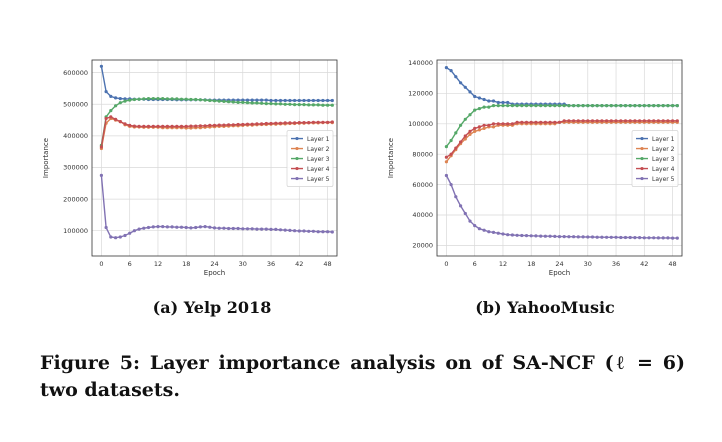  What do you see at coordinates (559, 264) in the screenshot?
I see `c1-x-tick-label-24: 24` at bounding box center [559, 264].